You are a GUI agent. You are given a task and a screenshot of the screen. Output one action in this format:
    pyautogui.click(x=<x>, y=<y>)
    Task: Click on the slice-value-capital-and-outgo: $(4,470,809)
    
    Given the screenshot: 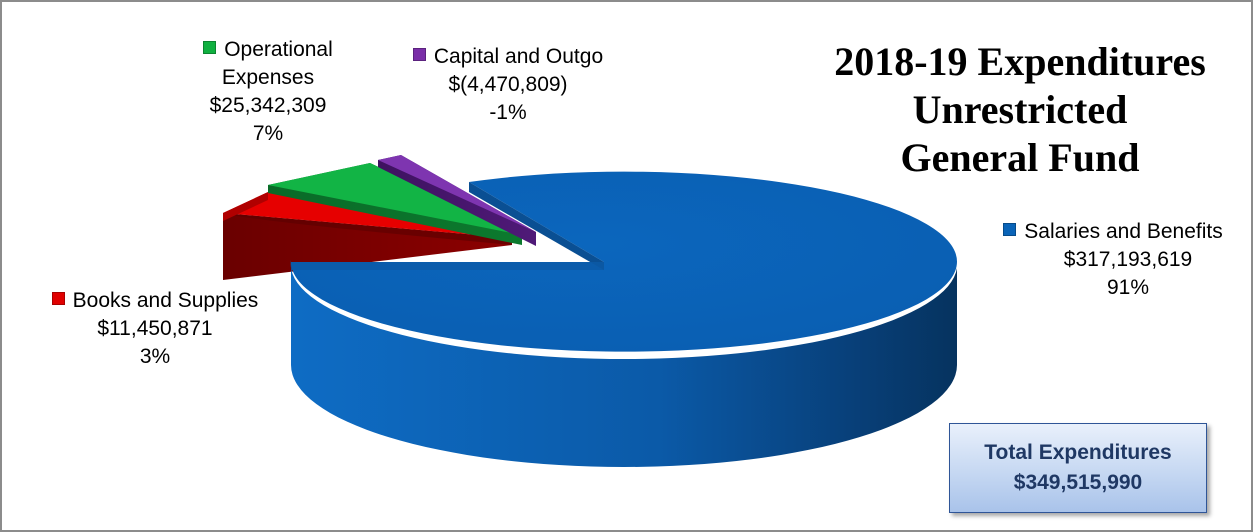 What is the action you would take?
    pyautogui.click(x=508, y=84)
    